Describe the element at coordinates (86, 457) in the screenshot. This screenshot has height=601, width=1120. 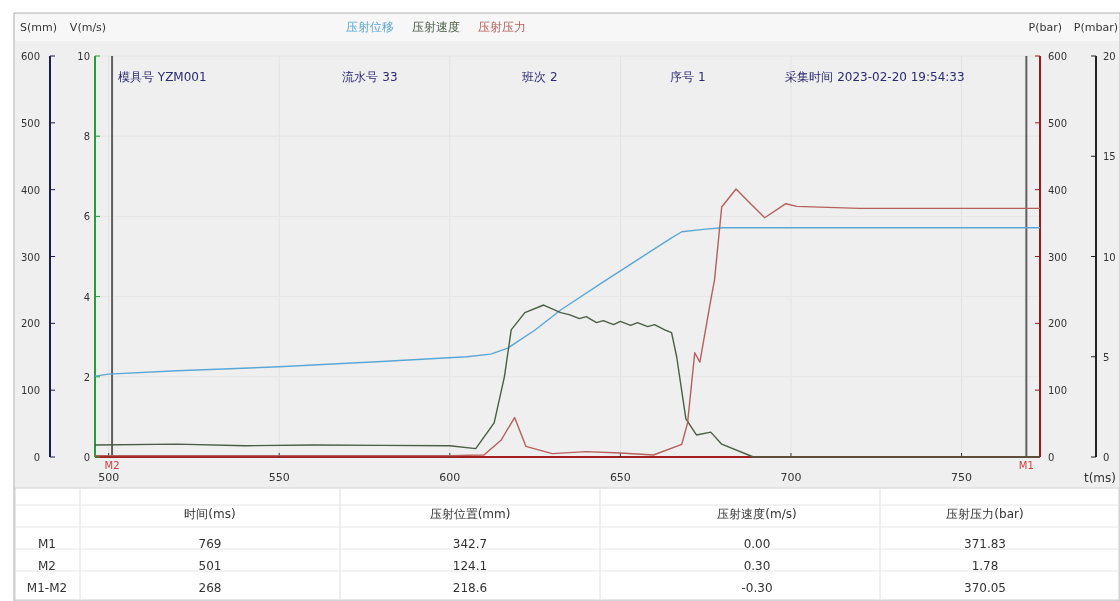
I see `y-tick-label: 0` at that location.